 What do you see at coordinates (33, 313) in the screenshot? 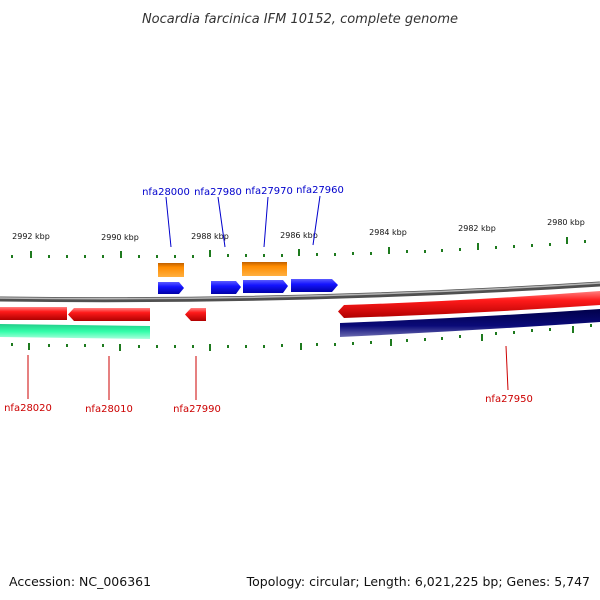
I see `reverse-gene-arrow-nfa28020` at bounding box center [33, 313].